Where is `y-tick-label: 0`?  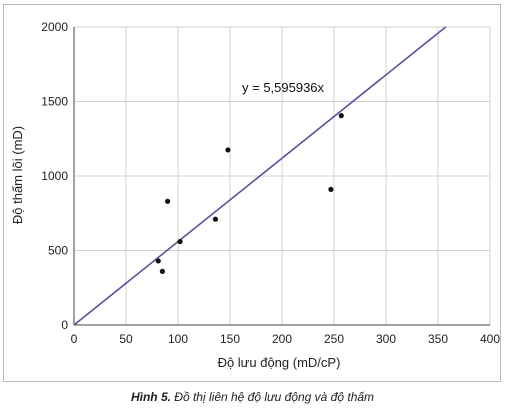 y-tick-label: 0 is located at coordinates (64, 325).